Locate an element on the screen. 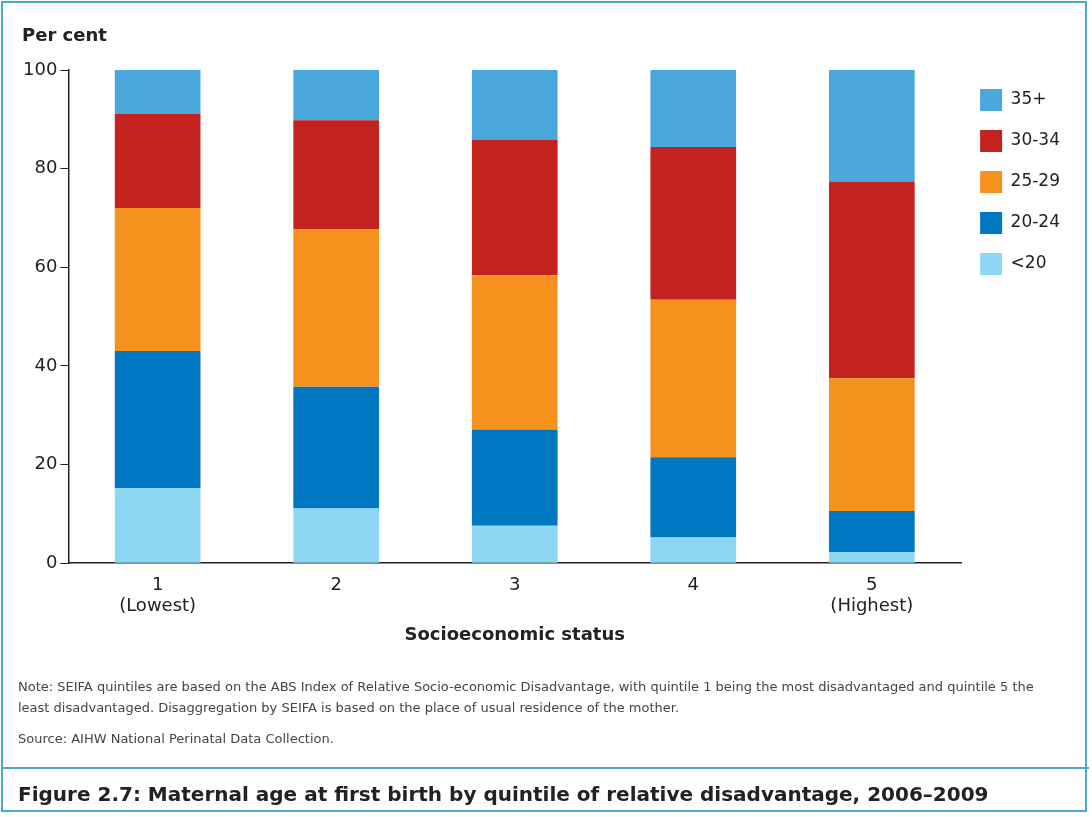 This screenshot has height=817, width=1092. x-tick-label: 4 is located at coordinates (693, 583).